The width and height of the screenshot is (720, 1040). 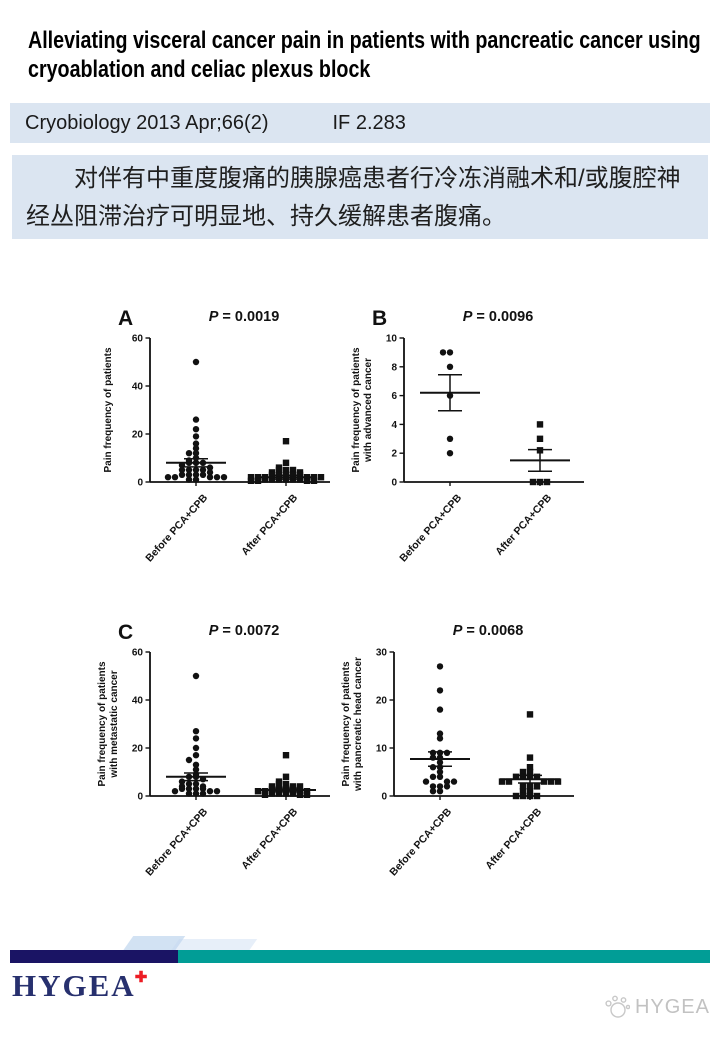 What do you see at coordinates (617, 1006) in the screenshot?
I see `paw-icon` at bounding box center [617, 1006].